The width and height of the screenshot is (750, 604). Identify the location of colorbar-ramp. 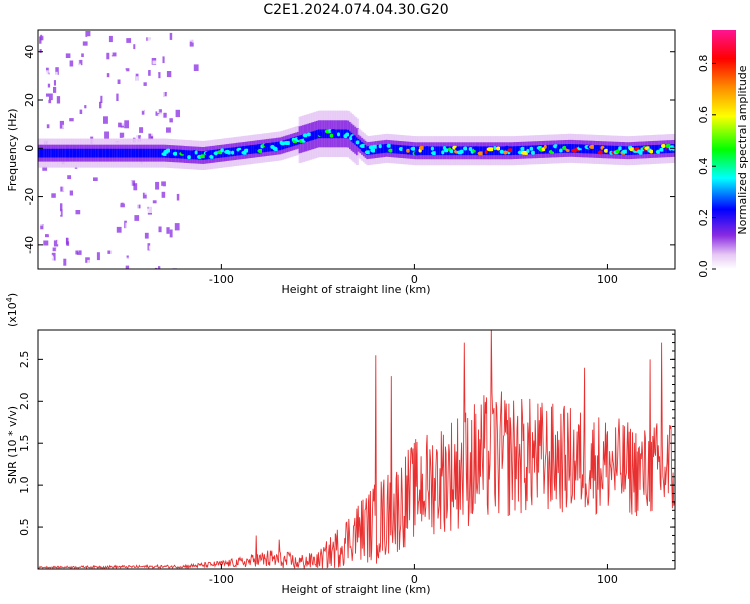
(724, 149).